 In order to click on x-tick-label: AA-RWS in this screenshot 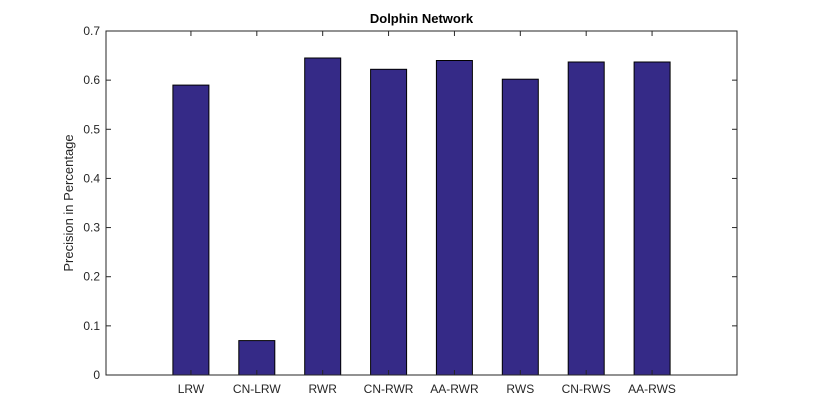, I will do `click(652, 389)`.